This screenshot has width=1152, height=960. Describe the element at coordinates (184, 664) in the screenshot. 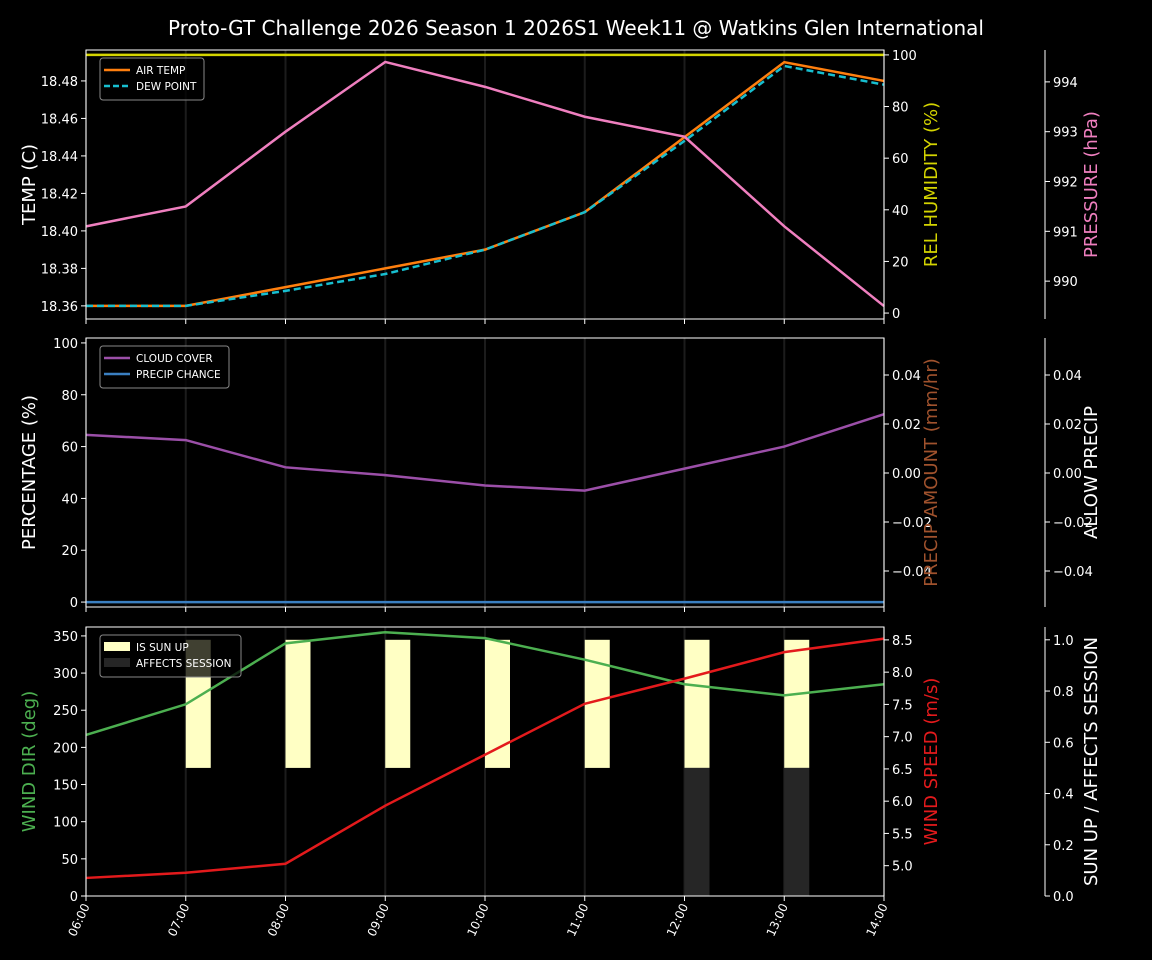

I see `legend-label: AFFECTS SESSION` at that location.